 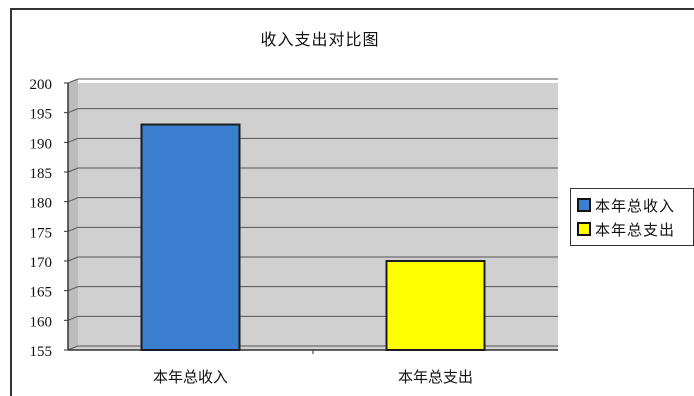 I want to click on plot-side-wall, so click(x=73, y=214).